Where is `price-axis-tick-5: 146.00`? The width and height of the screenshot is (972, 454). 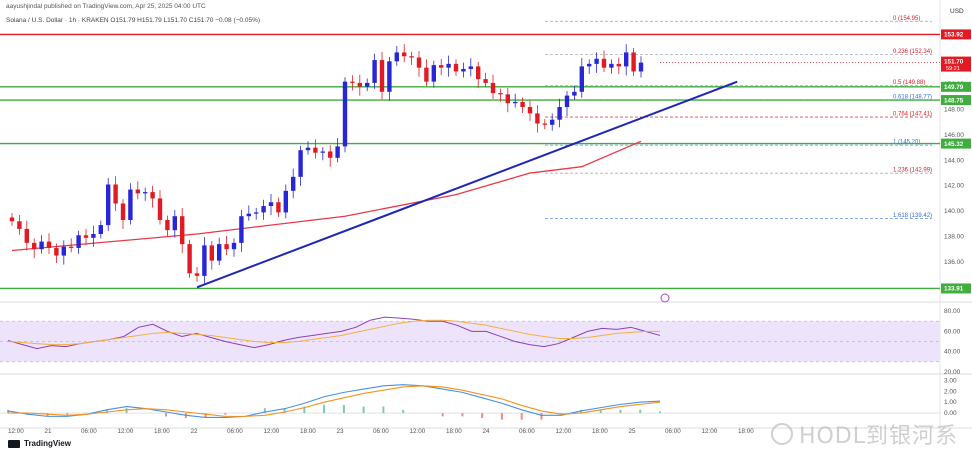
price-axis-tick-5: 146.00 is located at coordinates (954, 135).